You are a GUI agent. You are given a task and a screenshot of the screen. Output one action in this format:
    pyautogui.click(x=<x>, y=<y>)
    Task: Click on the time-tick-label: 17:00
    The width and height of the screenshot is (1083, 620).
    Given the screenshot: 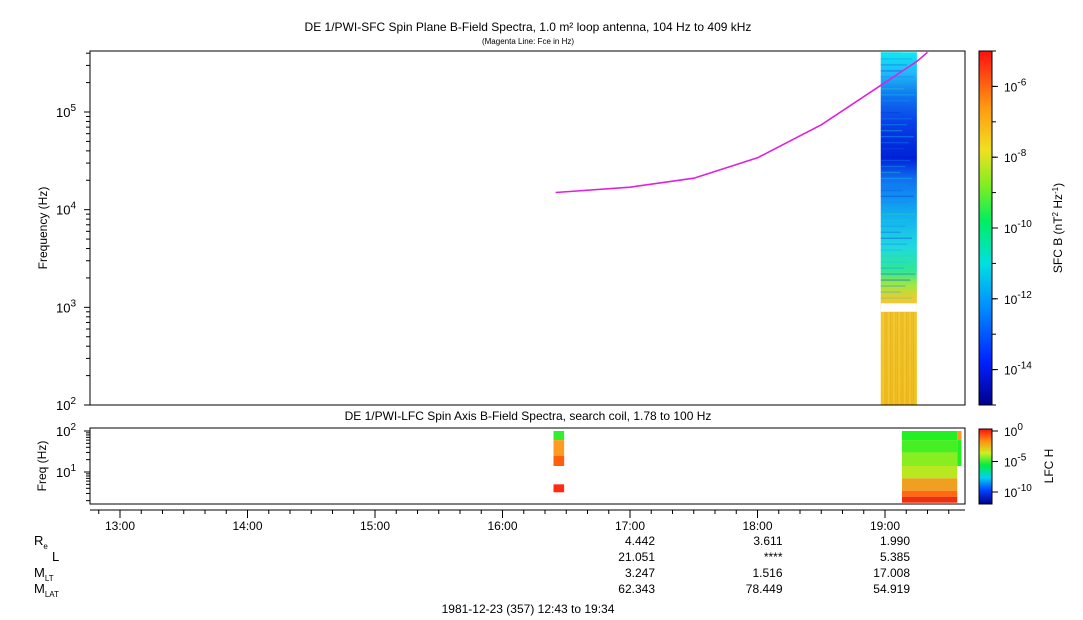 What is the action you would take?
    pyautogui.click(x=630, y=526)
    